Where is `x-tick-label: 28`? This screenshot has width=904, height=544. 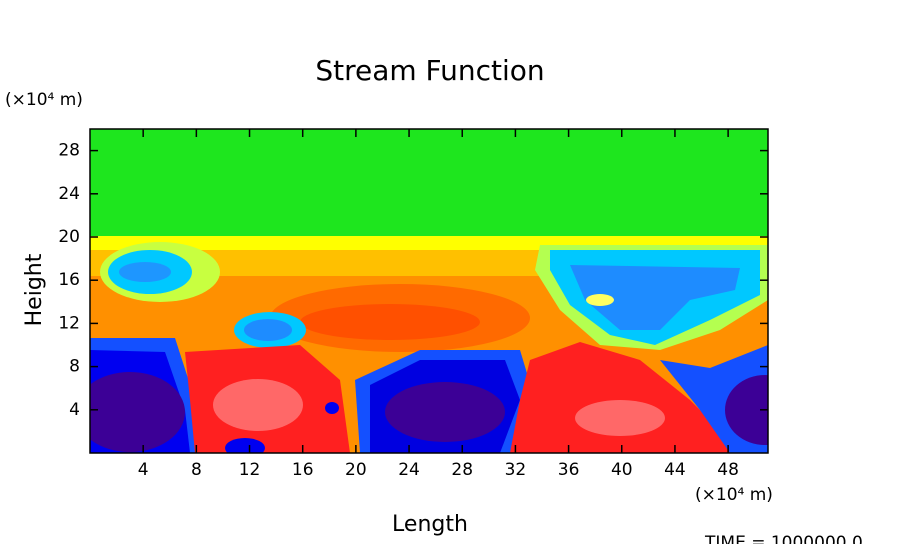 x-tick-label: 28 is located at coordinates (462, 470).